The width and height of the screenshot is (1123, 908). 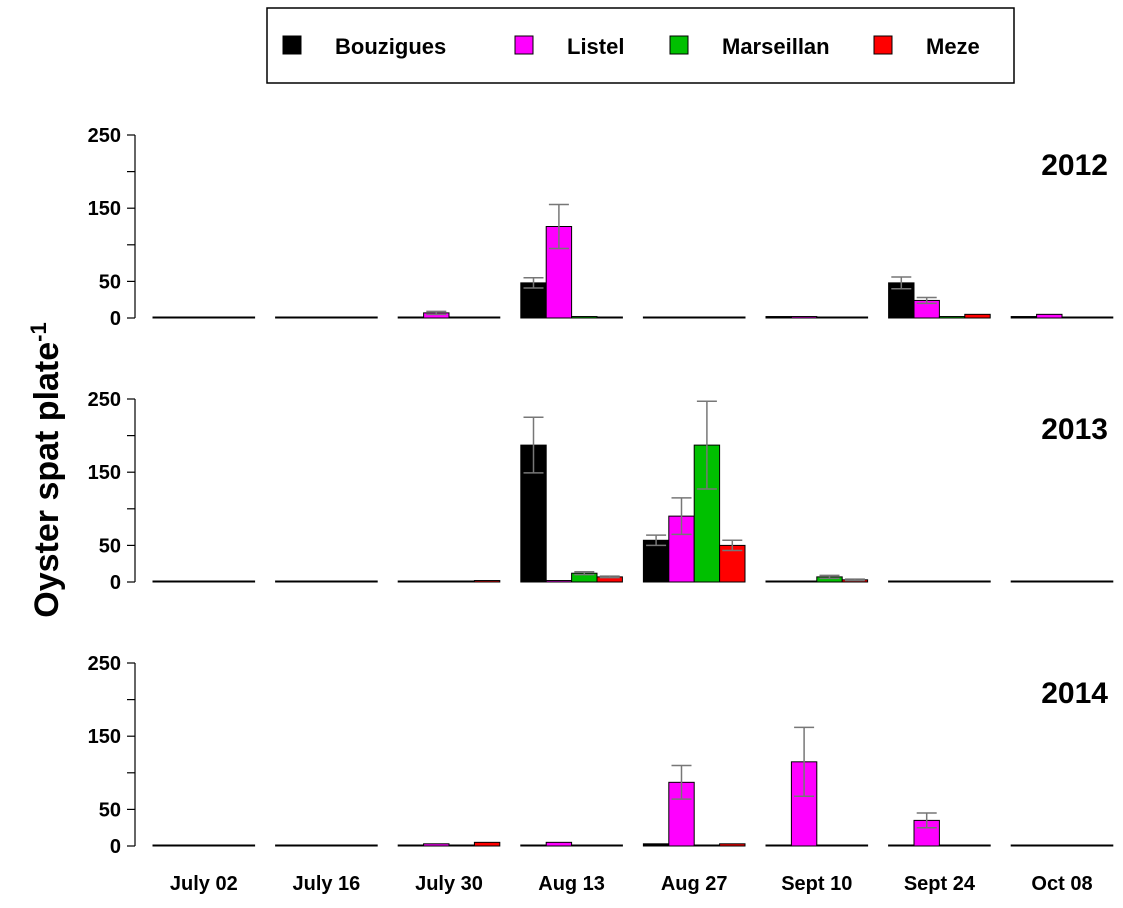 What do you see at coordinates (1074, 429) in the screenshot?
I see `panel-year-label: 2013` at bounding box center [1074, 429].